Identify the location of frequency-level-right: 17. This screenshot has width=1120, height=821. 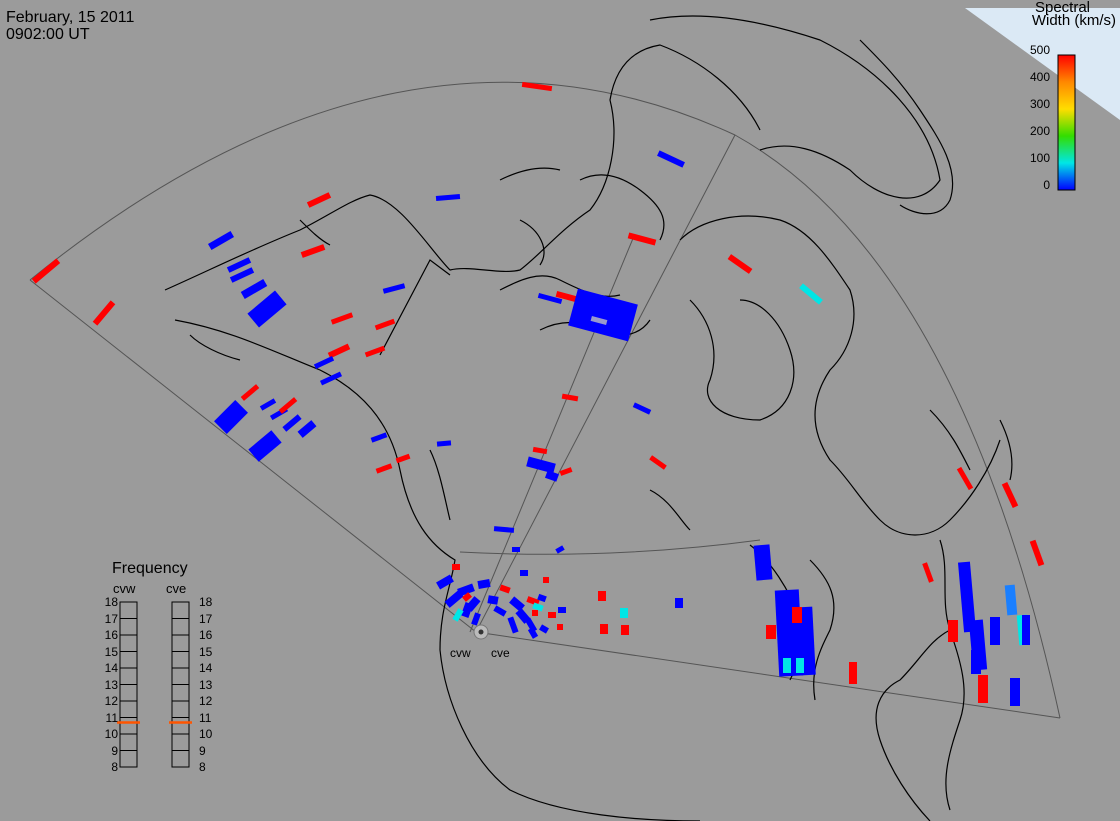
(206, 618).